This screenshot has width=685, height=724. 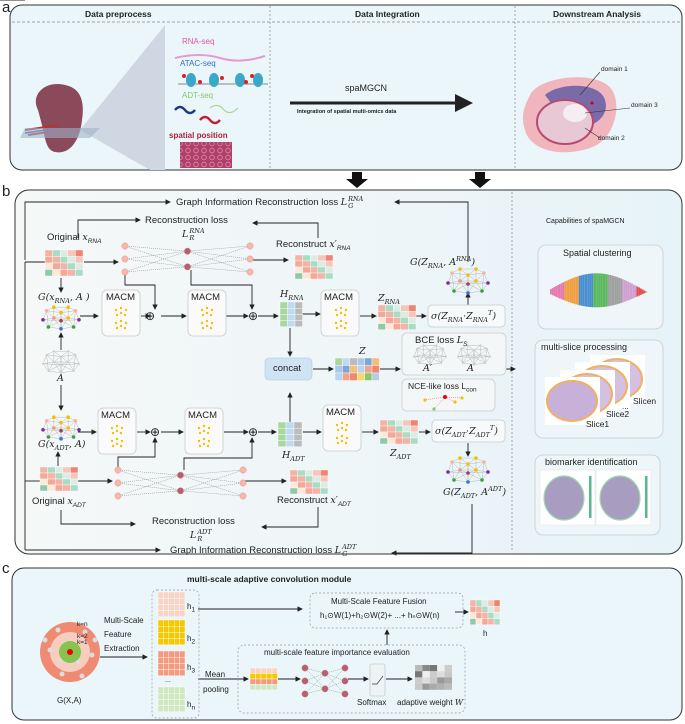 What do you see at coordinates (584, 347) in the screenshot?
I see `multi-slice-label: multi-slice processing` at bounding box center [584, 347].